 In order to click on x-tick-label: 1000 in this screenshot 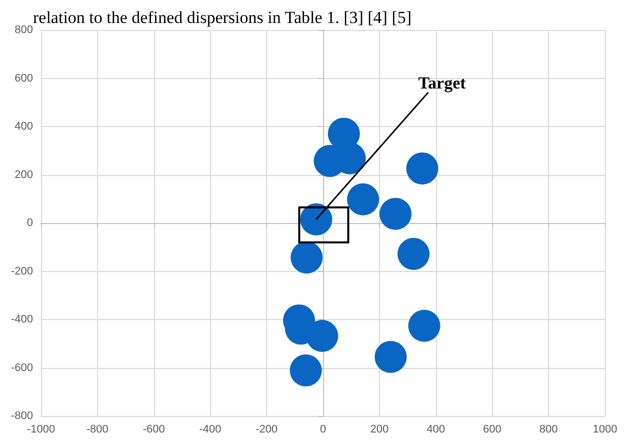, I will do `click(605, 430)`.